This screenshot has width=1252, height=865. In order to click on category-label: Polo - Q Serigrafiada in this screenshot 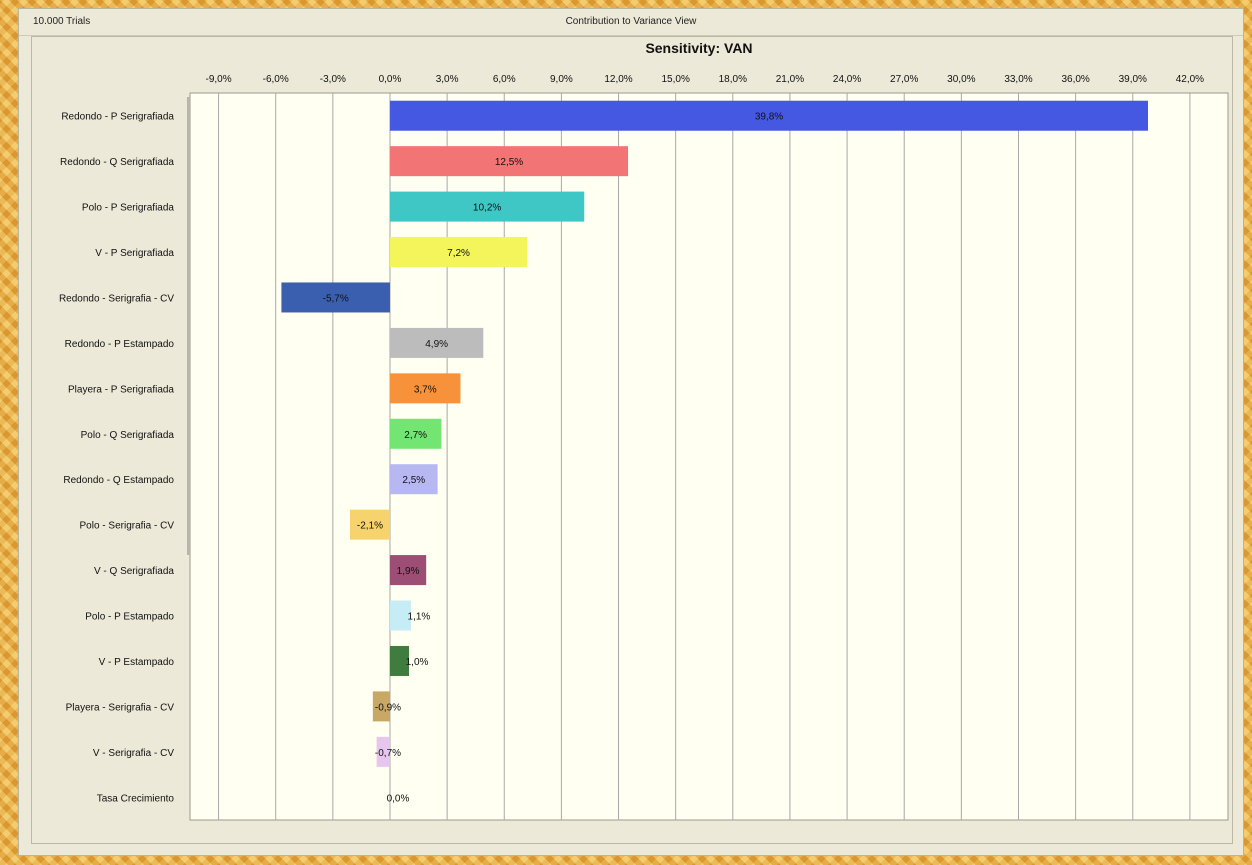, I will do `click(128, 435)`.